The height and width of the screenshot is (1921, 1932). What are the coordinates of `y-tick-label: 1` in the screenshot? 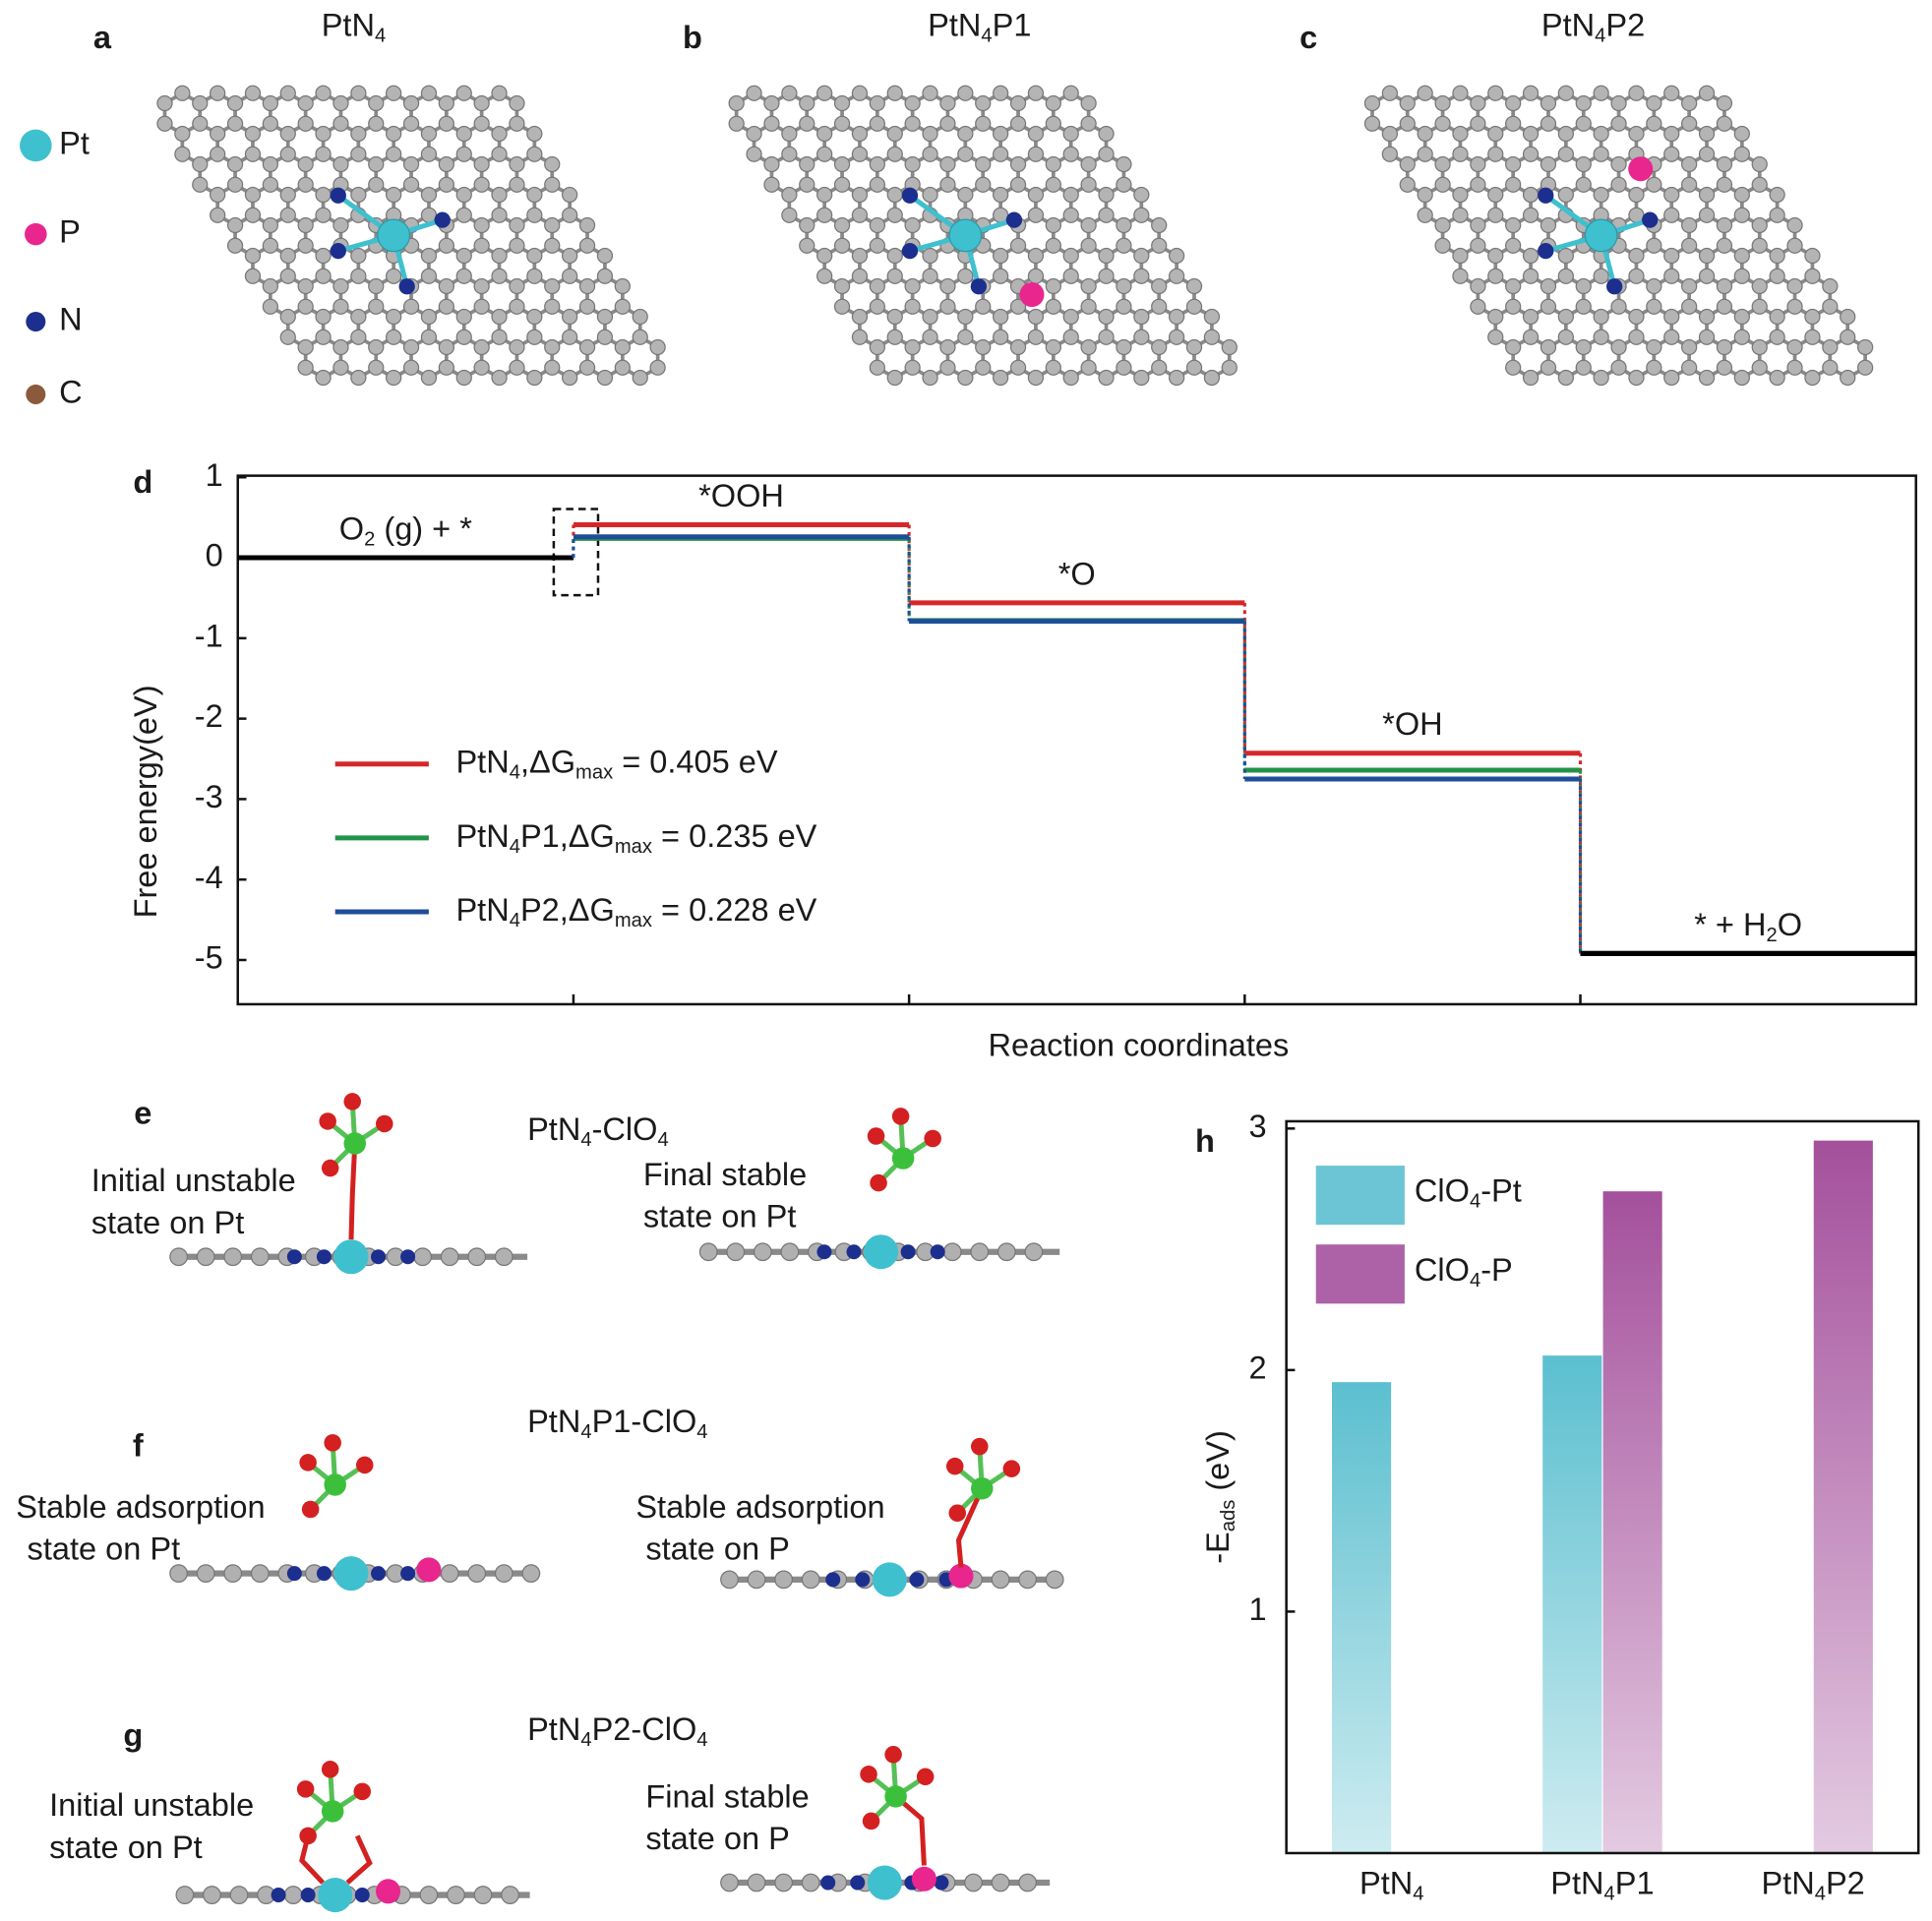 It's located at (1258, 1609).